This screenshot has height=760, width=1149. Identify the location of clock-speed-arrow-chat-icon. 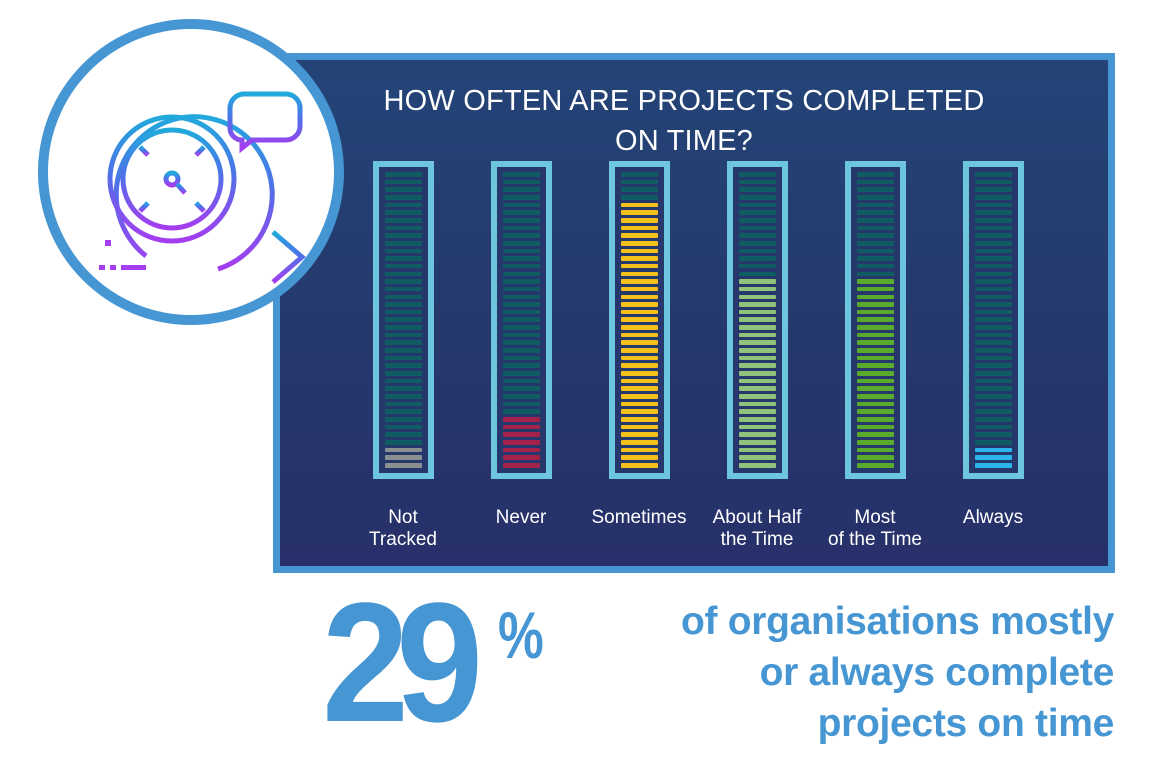
(202, 187).